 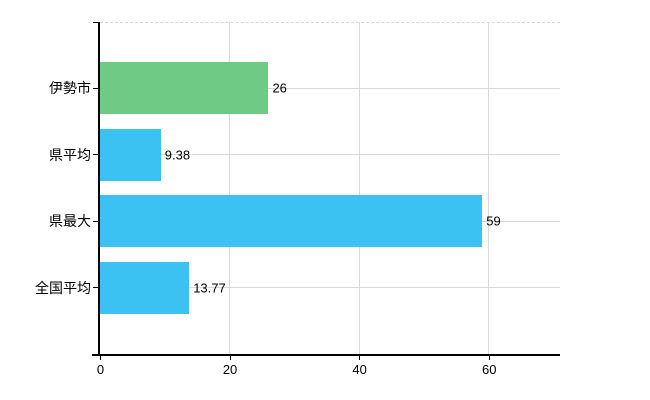 What do you see at coordinates (70, 88) in the screenshot?
I see `y-category-label: 伊勢市` at bounding box center [70, 88].